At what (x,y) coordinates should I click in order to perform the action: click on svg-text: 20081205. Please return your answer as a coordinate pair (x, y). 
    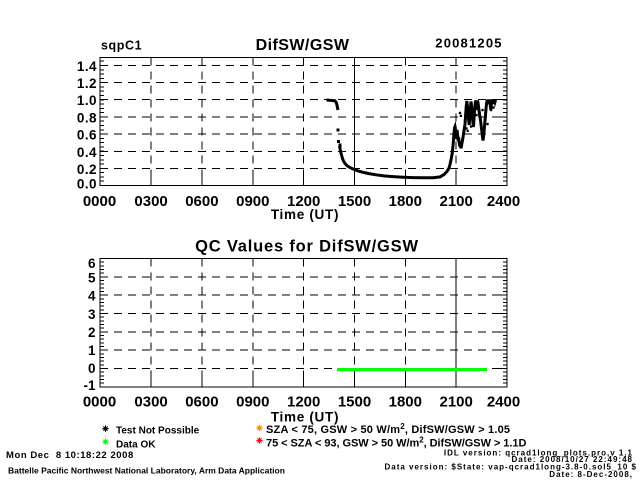
    Looking at the image, I should click on (468, 43).